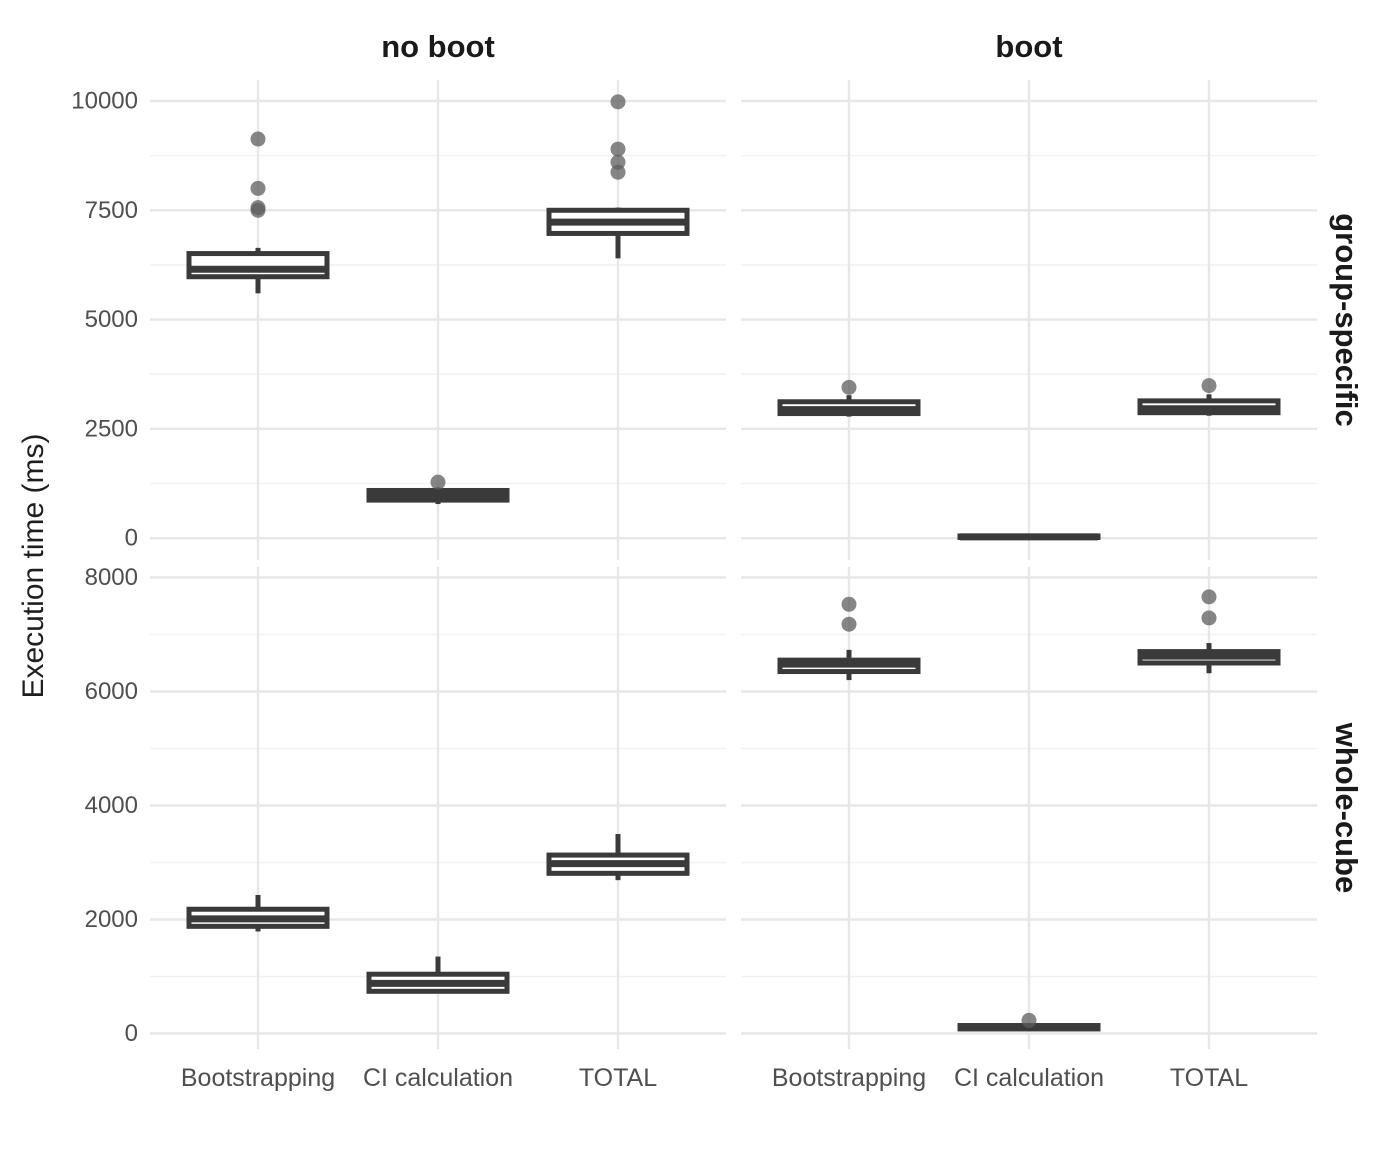 This screenshot has width=1400, height=1152. I want to click on y-tick-label: 10000, so click(104, 100).